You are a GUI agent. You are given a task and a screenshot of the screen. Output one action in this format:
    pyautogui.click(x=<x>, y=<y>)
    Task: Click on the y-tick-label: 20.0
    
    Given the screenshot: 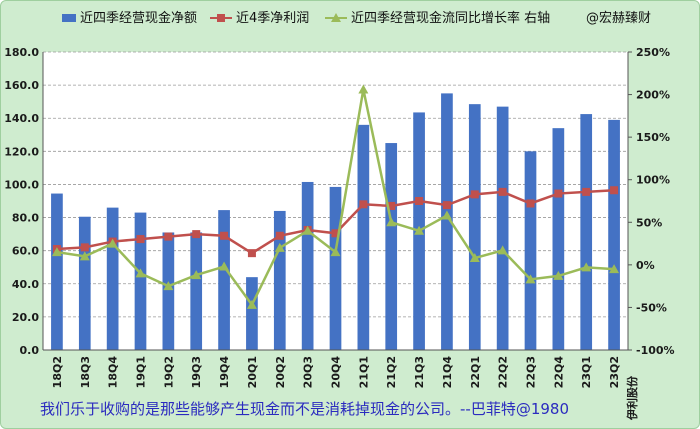 What is the action you would take?
    pyautogui.click(x=25, y=317)
    